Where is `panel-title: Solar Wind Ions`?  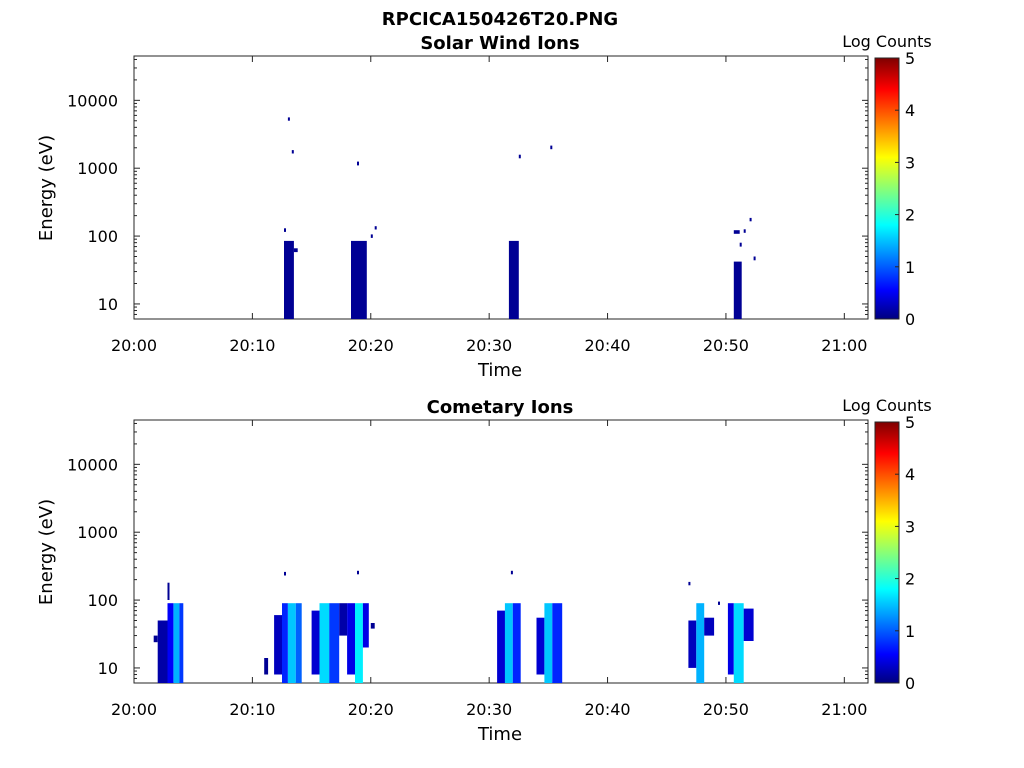 panel-title: Solar Wind Ions is located at coordinates (499, 43).